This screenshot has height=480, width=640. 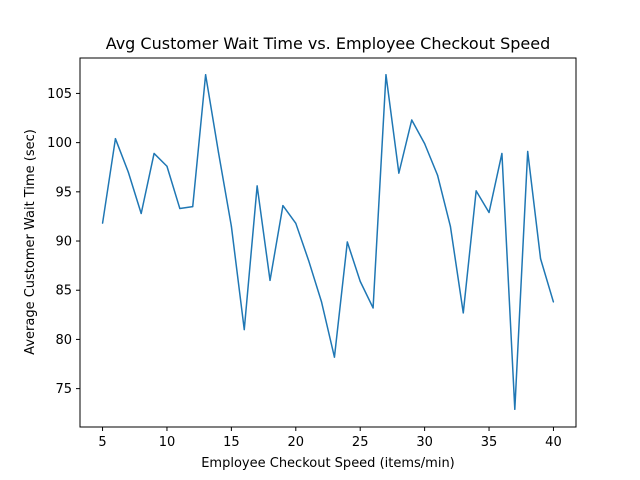 I want to click on x-tick-label: 30, so click(x=424, y=442).